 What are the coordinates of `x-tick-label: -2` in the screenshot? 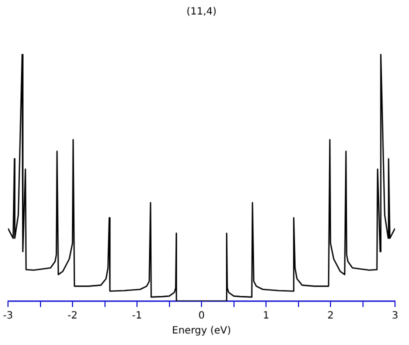 It's located at (73, 316).